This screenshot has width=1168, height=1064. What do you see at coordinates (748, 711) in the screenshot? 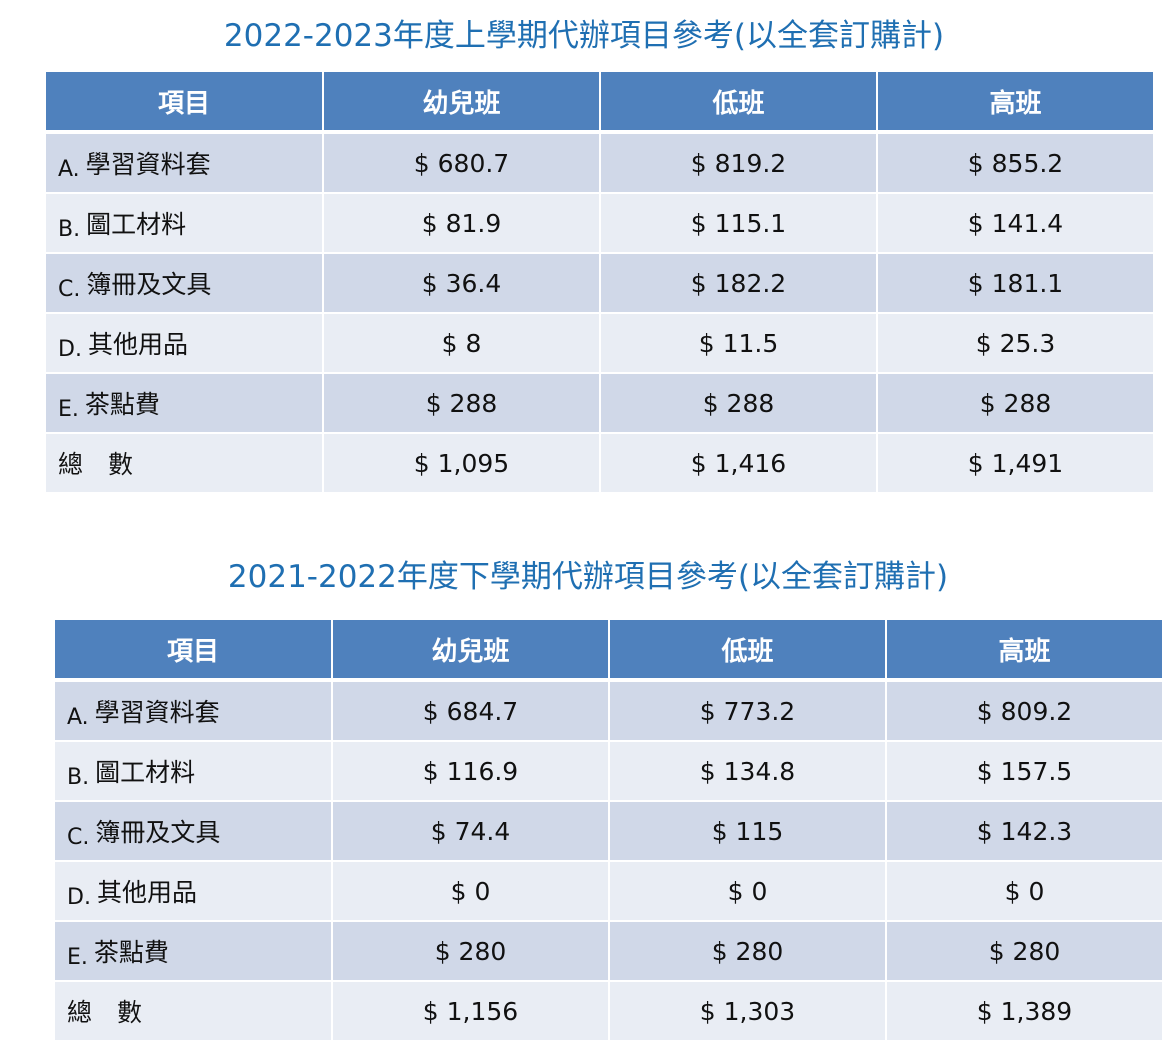
I see `value-cell: $ 773.2` at bounding box center [748, 711].